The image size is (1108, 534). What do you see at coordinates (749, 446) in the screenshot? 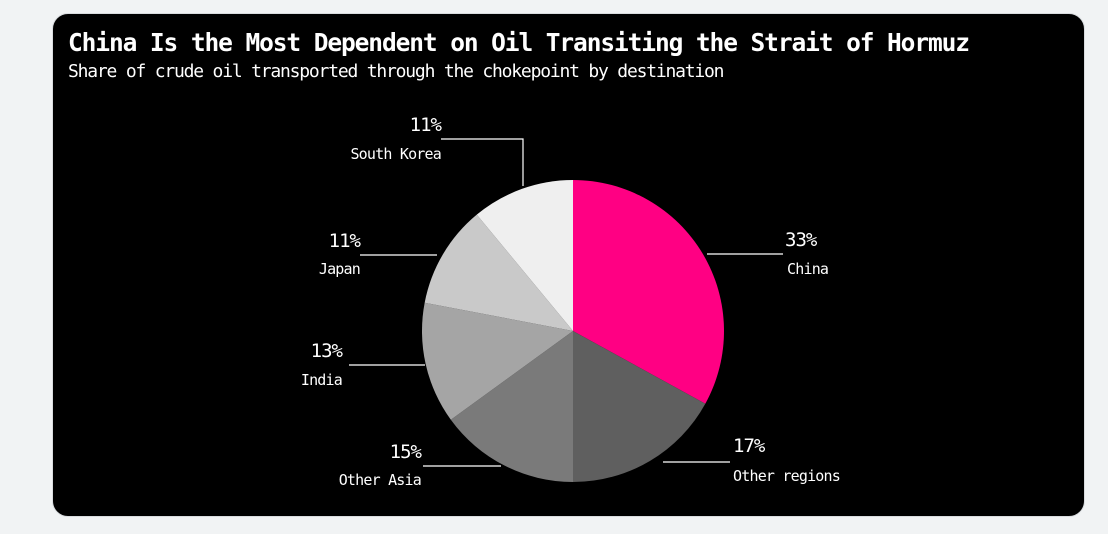
I see `value-label-other-regions: 17%` at bounding box center [749, 446].